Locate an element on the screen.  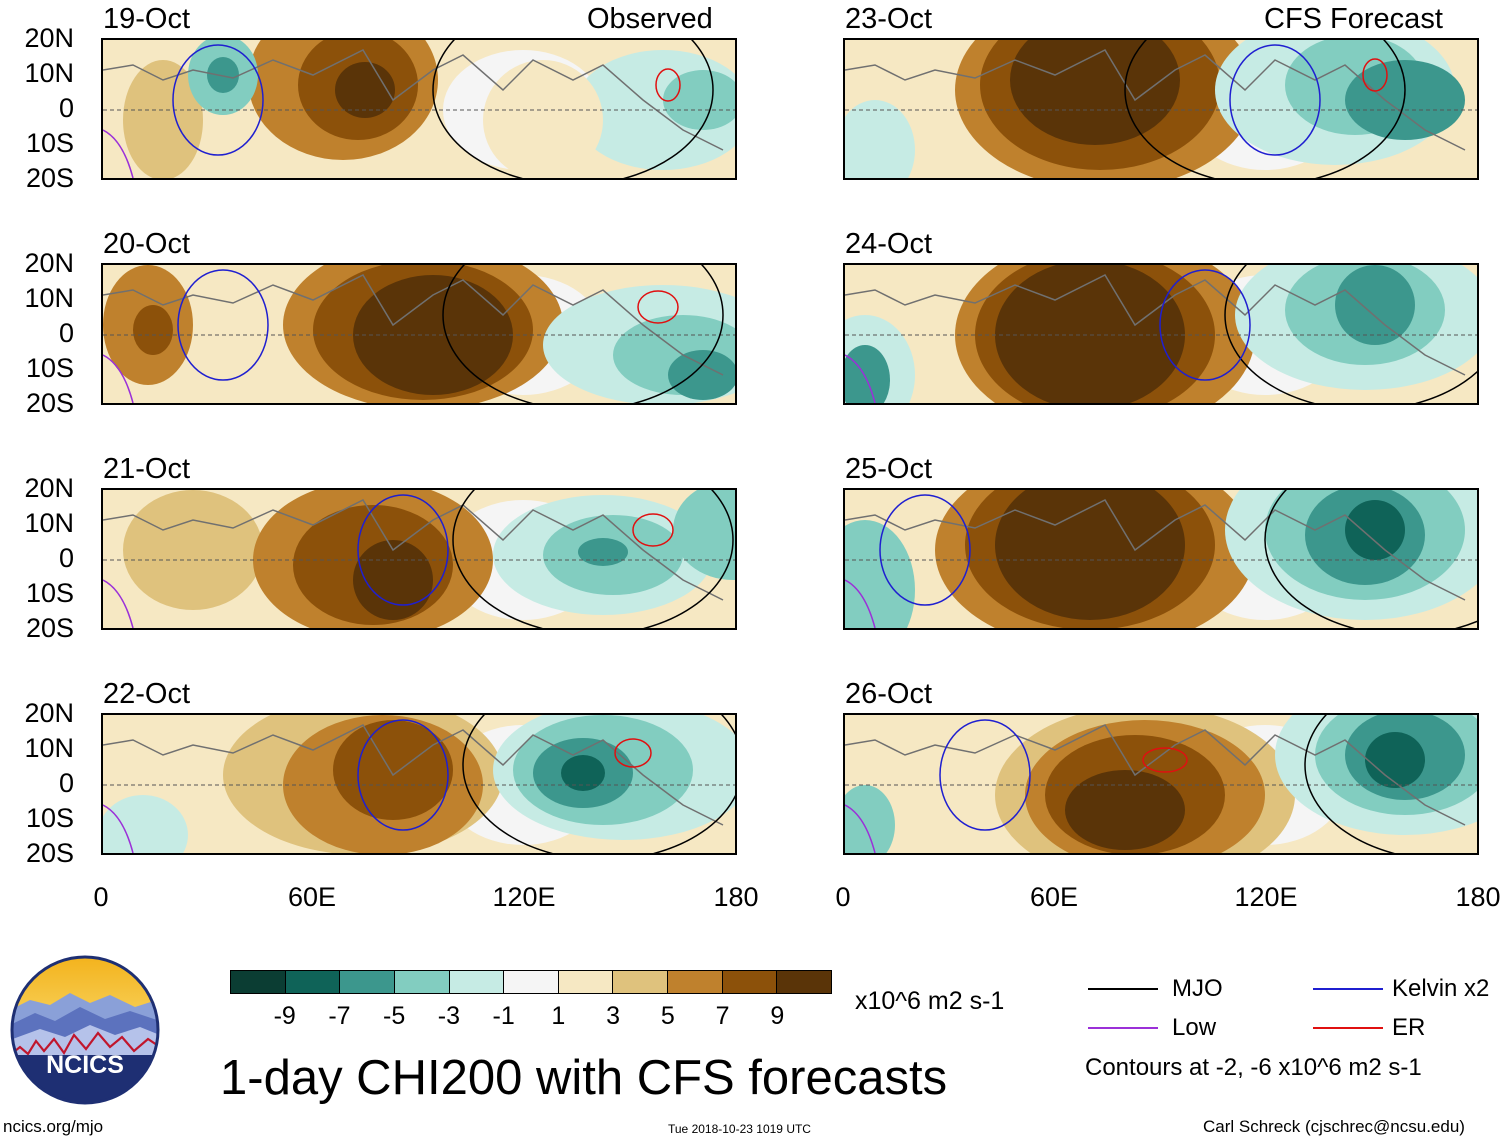
legend-kelvin-label: Kelvin x2 is located at coordinates (1441, 988).